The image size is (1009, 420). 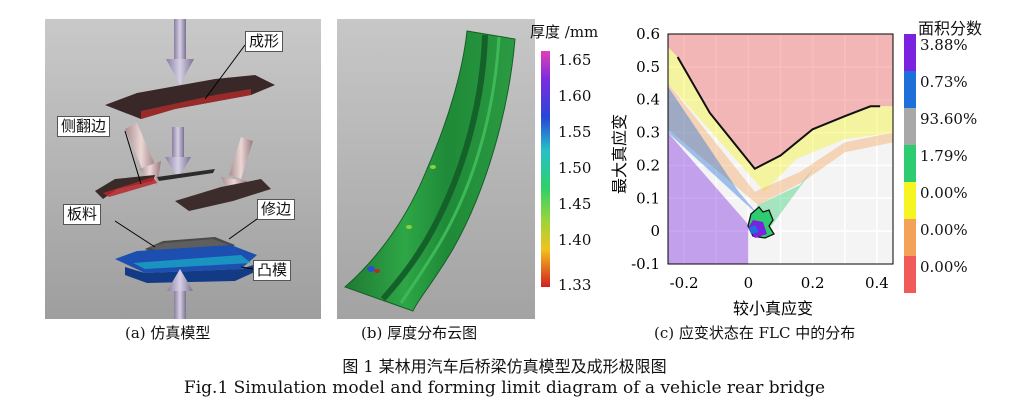 What do you see at coordinates (761, 222) in the screenshot?
I see `strain-points` at bounding box center [761, 222].